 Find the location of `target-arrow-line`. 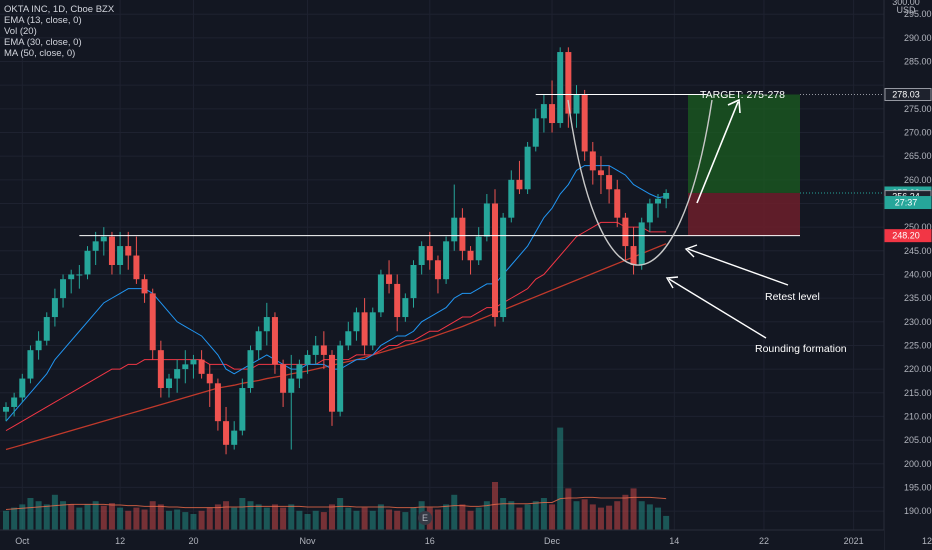

target-arrow-line is located at coordinates (717, 152).